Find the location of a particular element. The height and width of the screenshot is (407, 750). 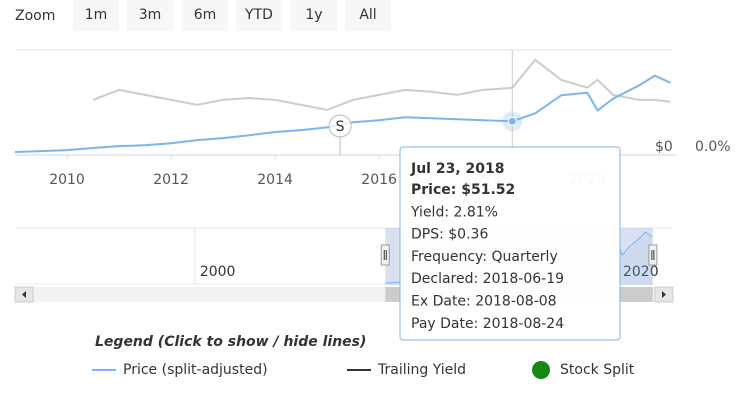

zoom-button: YTD is located at coordinates (259, 15).